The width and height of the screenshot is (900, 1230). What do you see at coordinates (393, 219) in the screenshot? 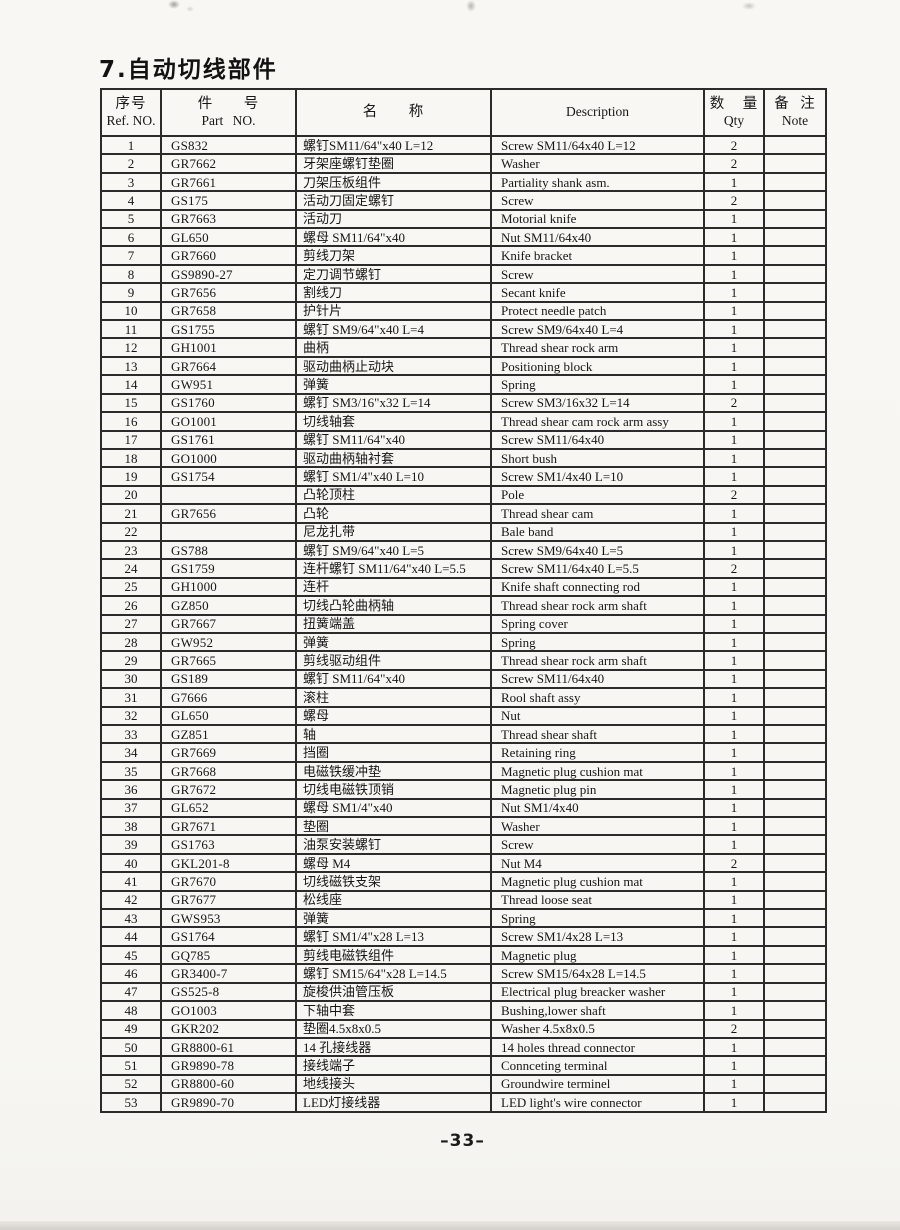
I see `cell-name: 活动刀` at bounding box center [393, 219].